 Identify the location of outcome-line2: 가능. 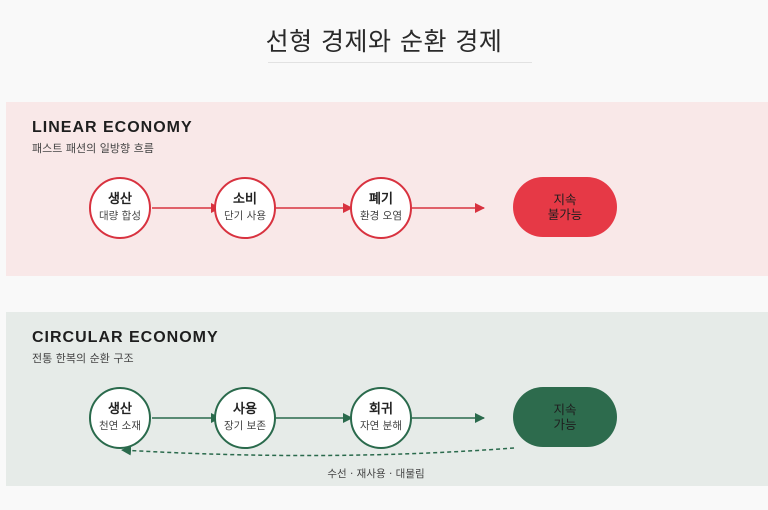
(565, 424).